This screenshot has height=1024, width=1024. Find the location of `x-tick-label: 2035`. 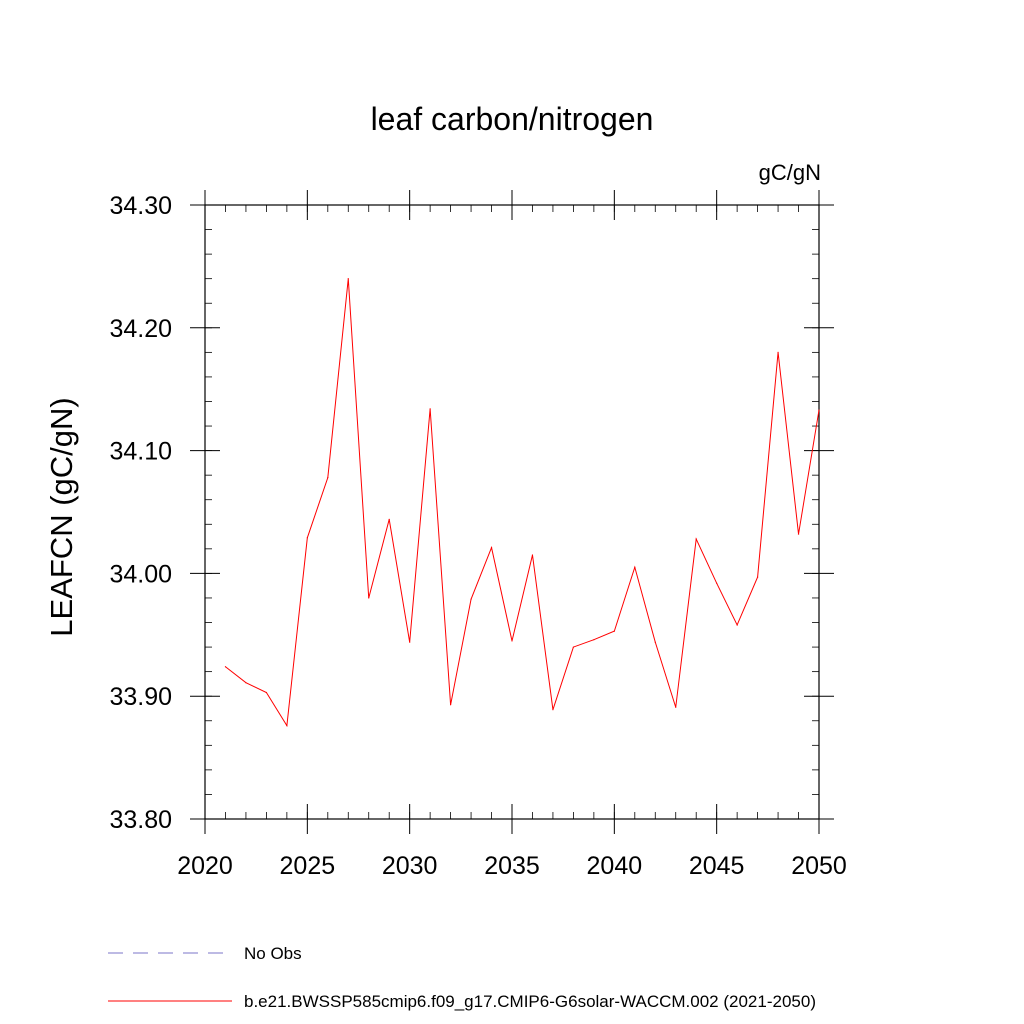

x-tick-label: 2035 is located at coordinates (512, 866).